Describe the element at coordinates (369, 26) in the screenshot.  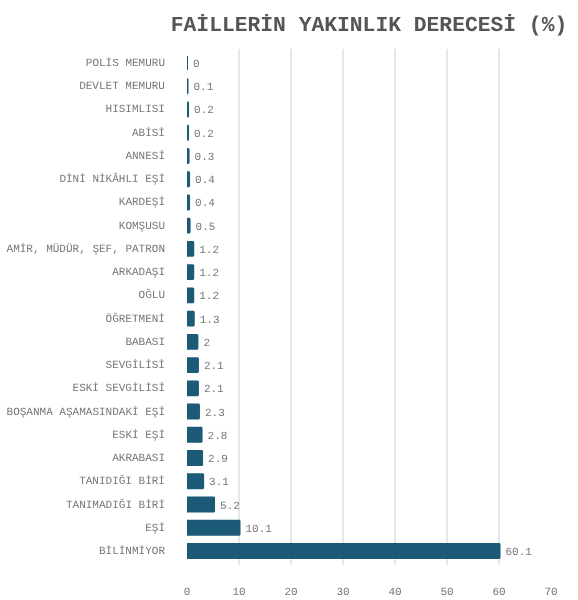
I see `chart-title: FAİLLERİN YAKINLIK DERECESİ (%)` at that location.